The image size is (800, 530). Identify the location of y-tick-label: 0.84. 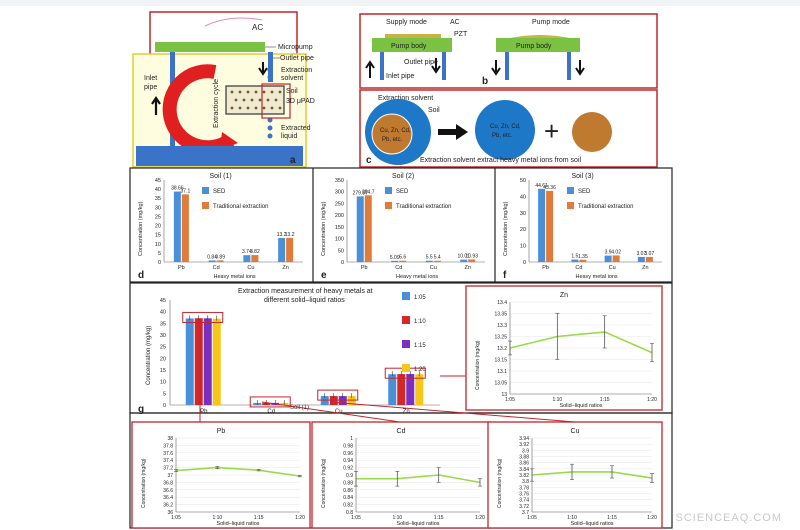
(348, 498).